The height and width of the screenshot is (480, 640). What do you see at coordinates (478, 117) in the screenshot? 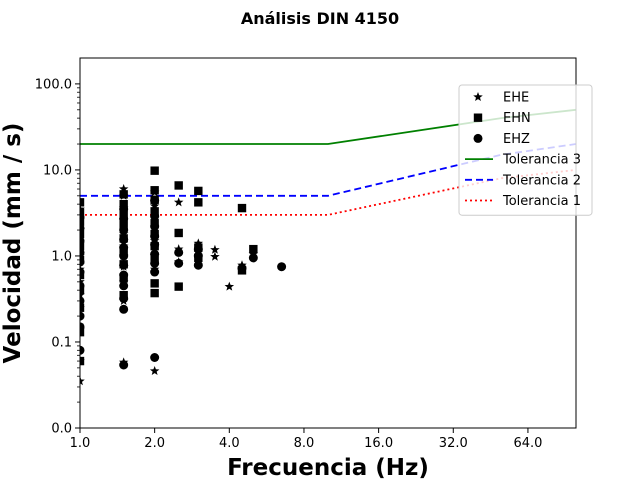
I see `legend-marker-ehn` at bounding box center [478, 117].